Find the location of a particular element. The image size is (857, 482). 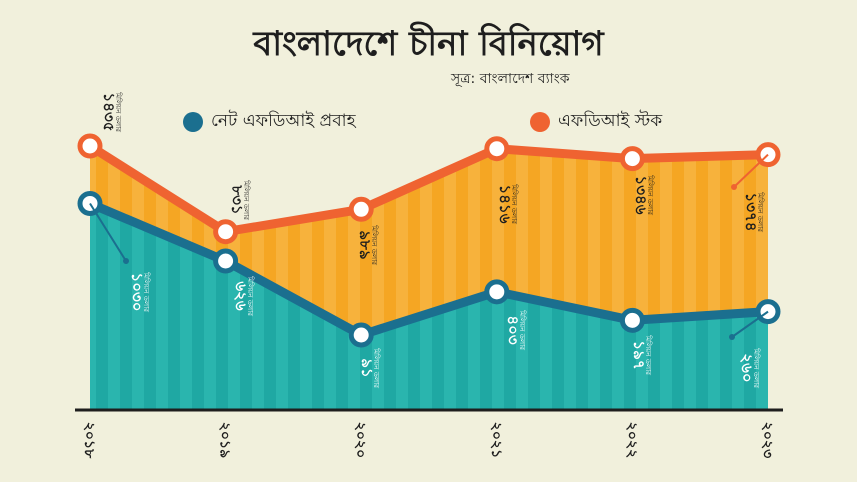

stock-value-label-value: ৯৮৯ is located at coordinates (365, 244).